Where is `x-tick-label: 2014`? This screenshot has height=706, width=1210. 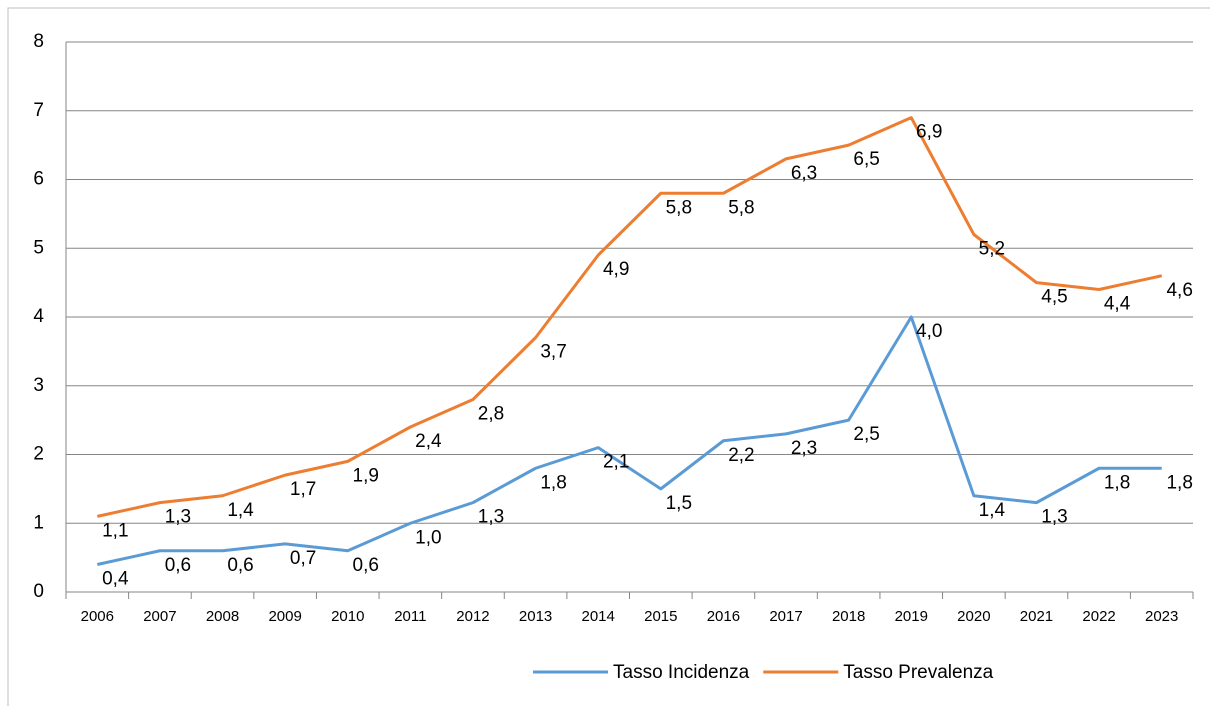
x-tick-label: 2014 is located at coordinates (598, 616).